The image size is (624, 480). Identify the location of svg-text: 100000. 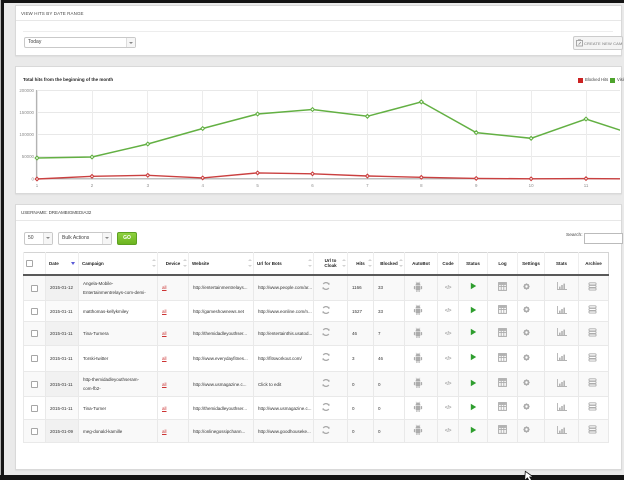
(26, 134).